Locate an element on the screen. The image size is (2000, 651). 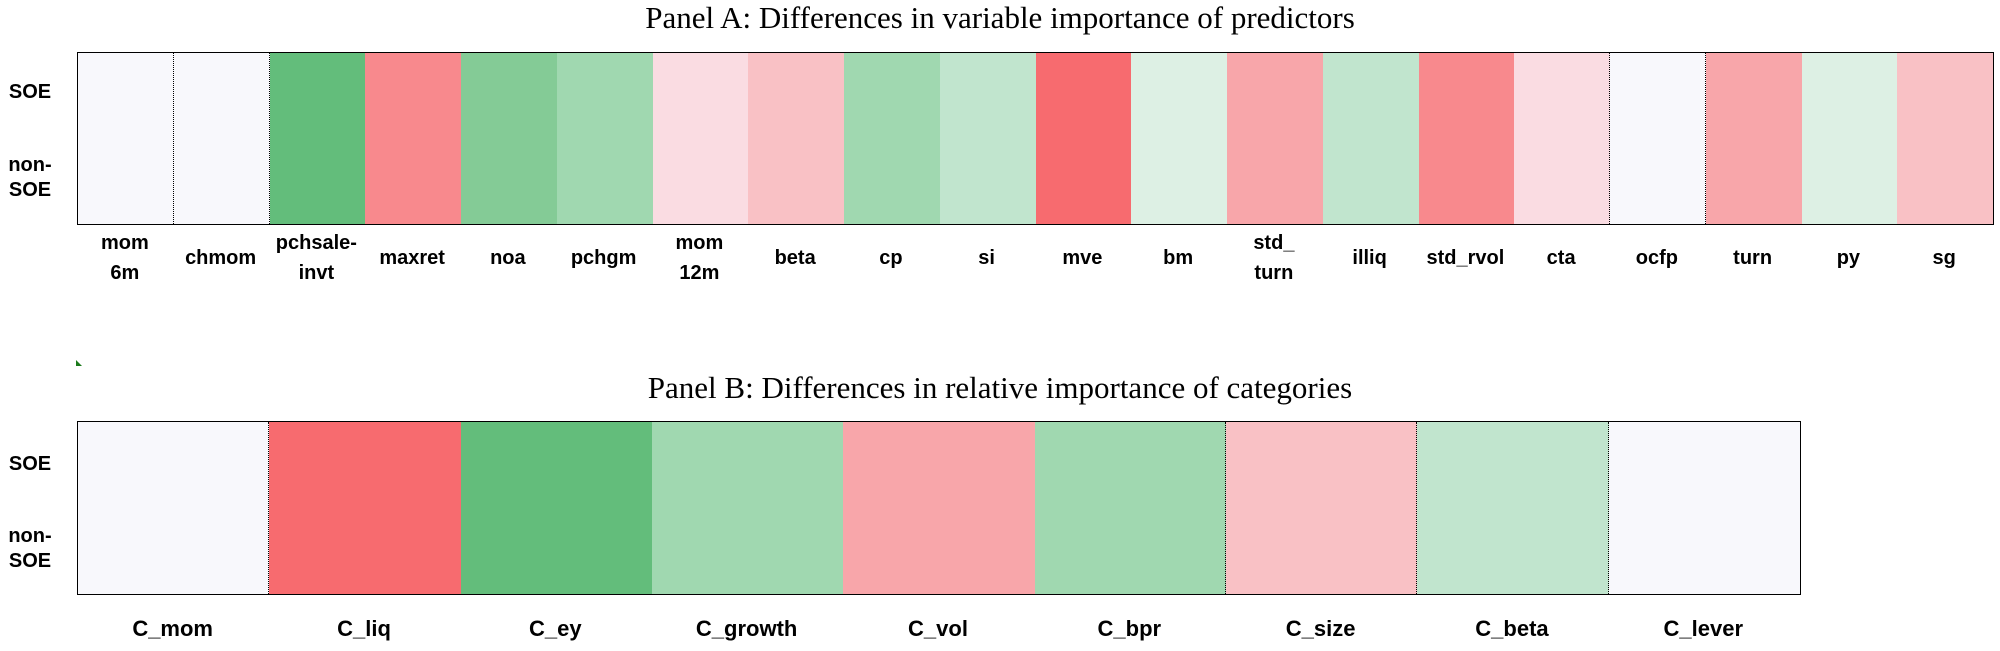
panel-a-label-cta: cta is located at coordinates (1561, 258).